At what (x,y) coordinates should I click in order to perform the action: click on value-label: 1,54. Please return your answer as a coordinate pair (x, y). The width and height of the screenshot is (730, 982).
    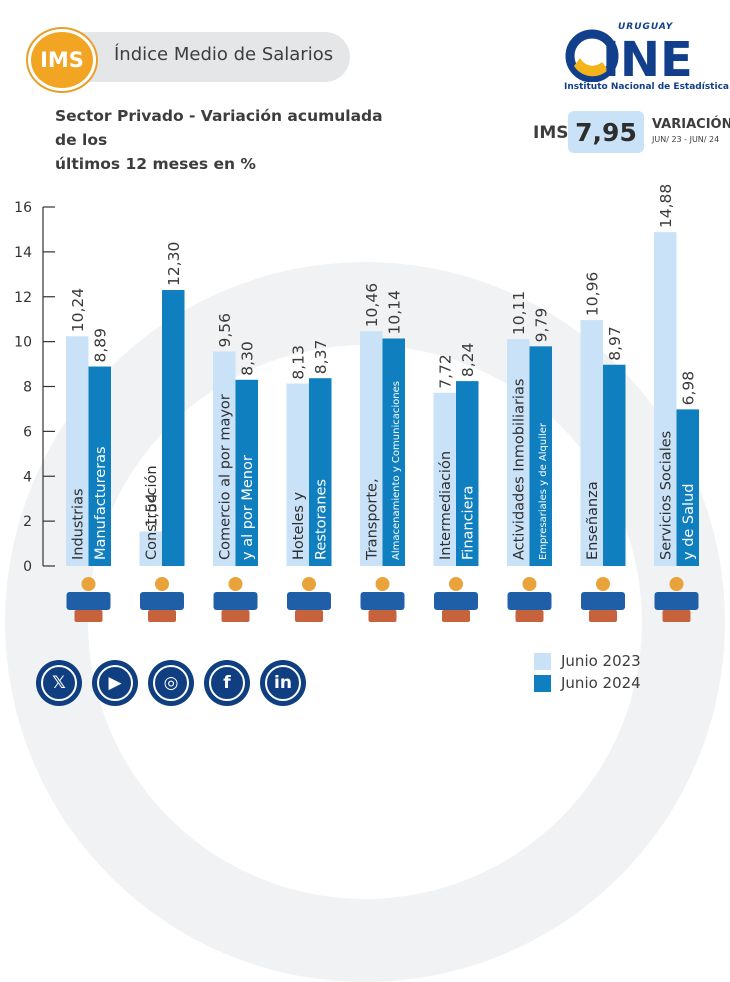
    Looking at the image, I should click on (152, 510).